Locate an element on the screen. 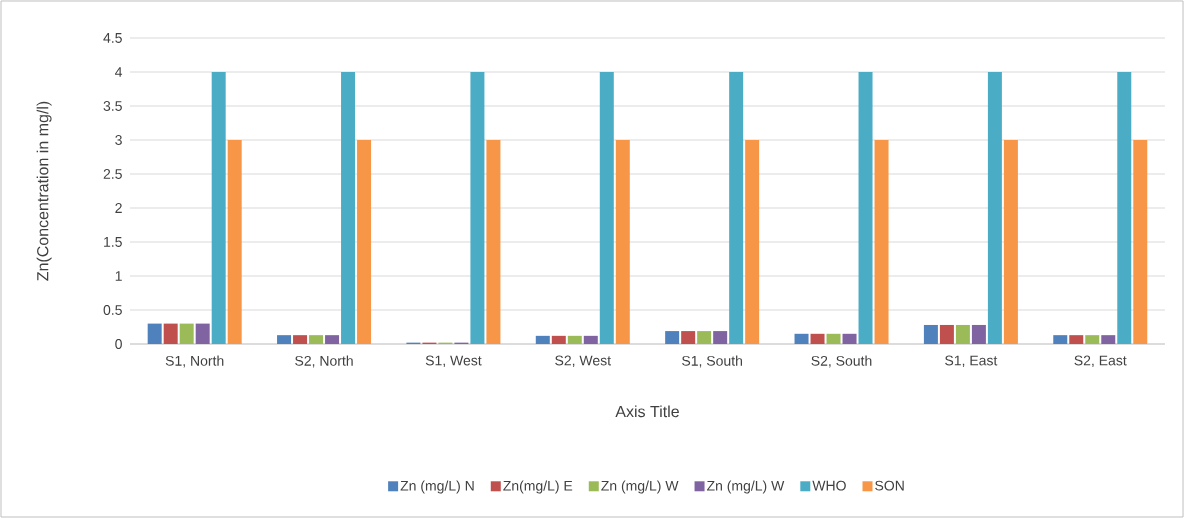  y-tick-label: 1.5 is located at coordinates (113, 242).